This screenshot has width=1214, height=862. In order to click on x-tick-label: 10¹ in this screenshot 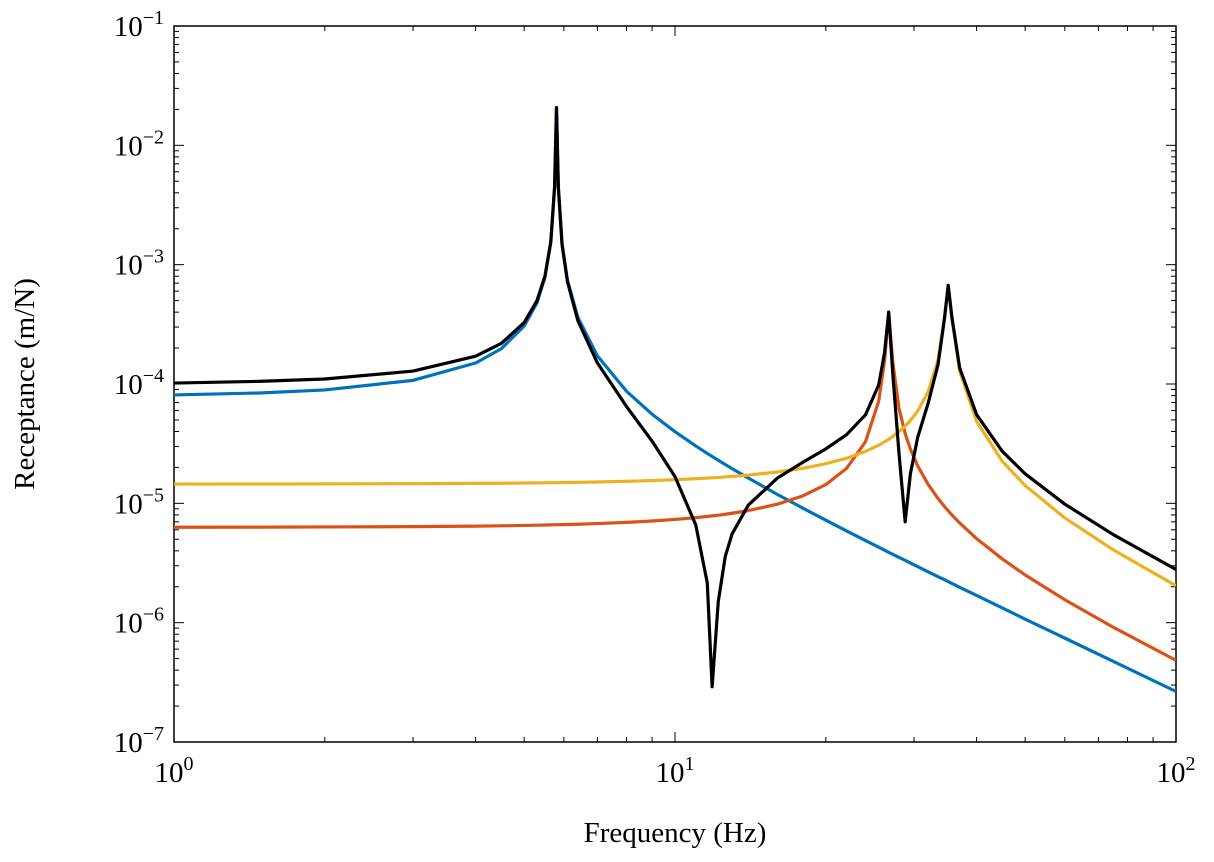, I will do `click(675, 771)`.